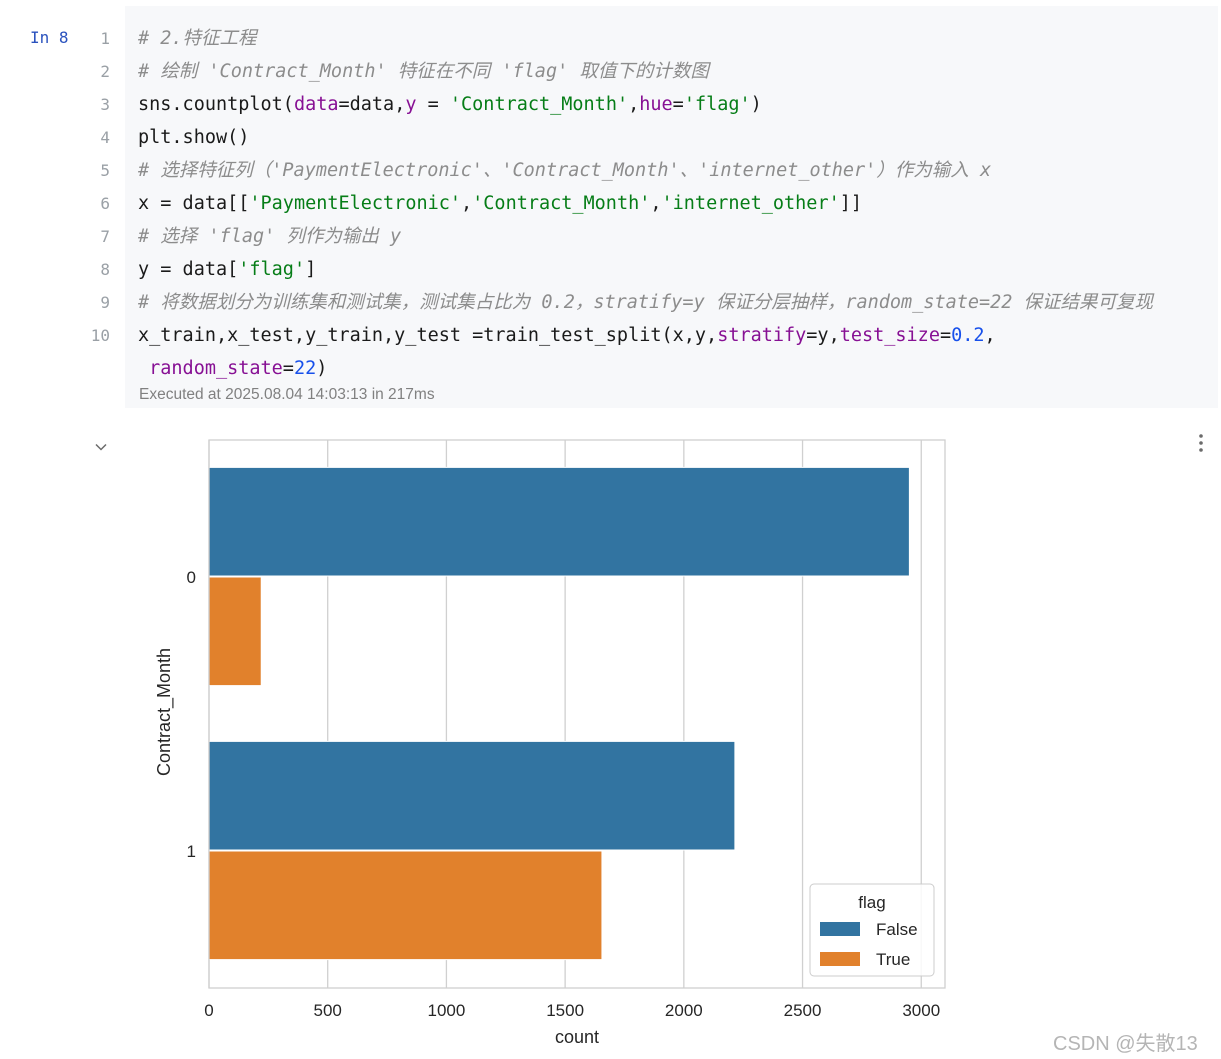 The width and height of the screenshot is (1221, 1059). What do you see at coordinates (889, 335) in the screenshot?
I see `code-token: test_size` at bounding box center [889, 335].